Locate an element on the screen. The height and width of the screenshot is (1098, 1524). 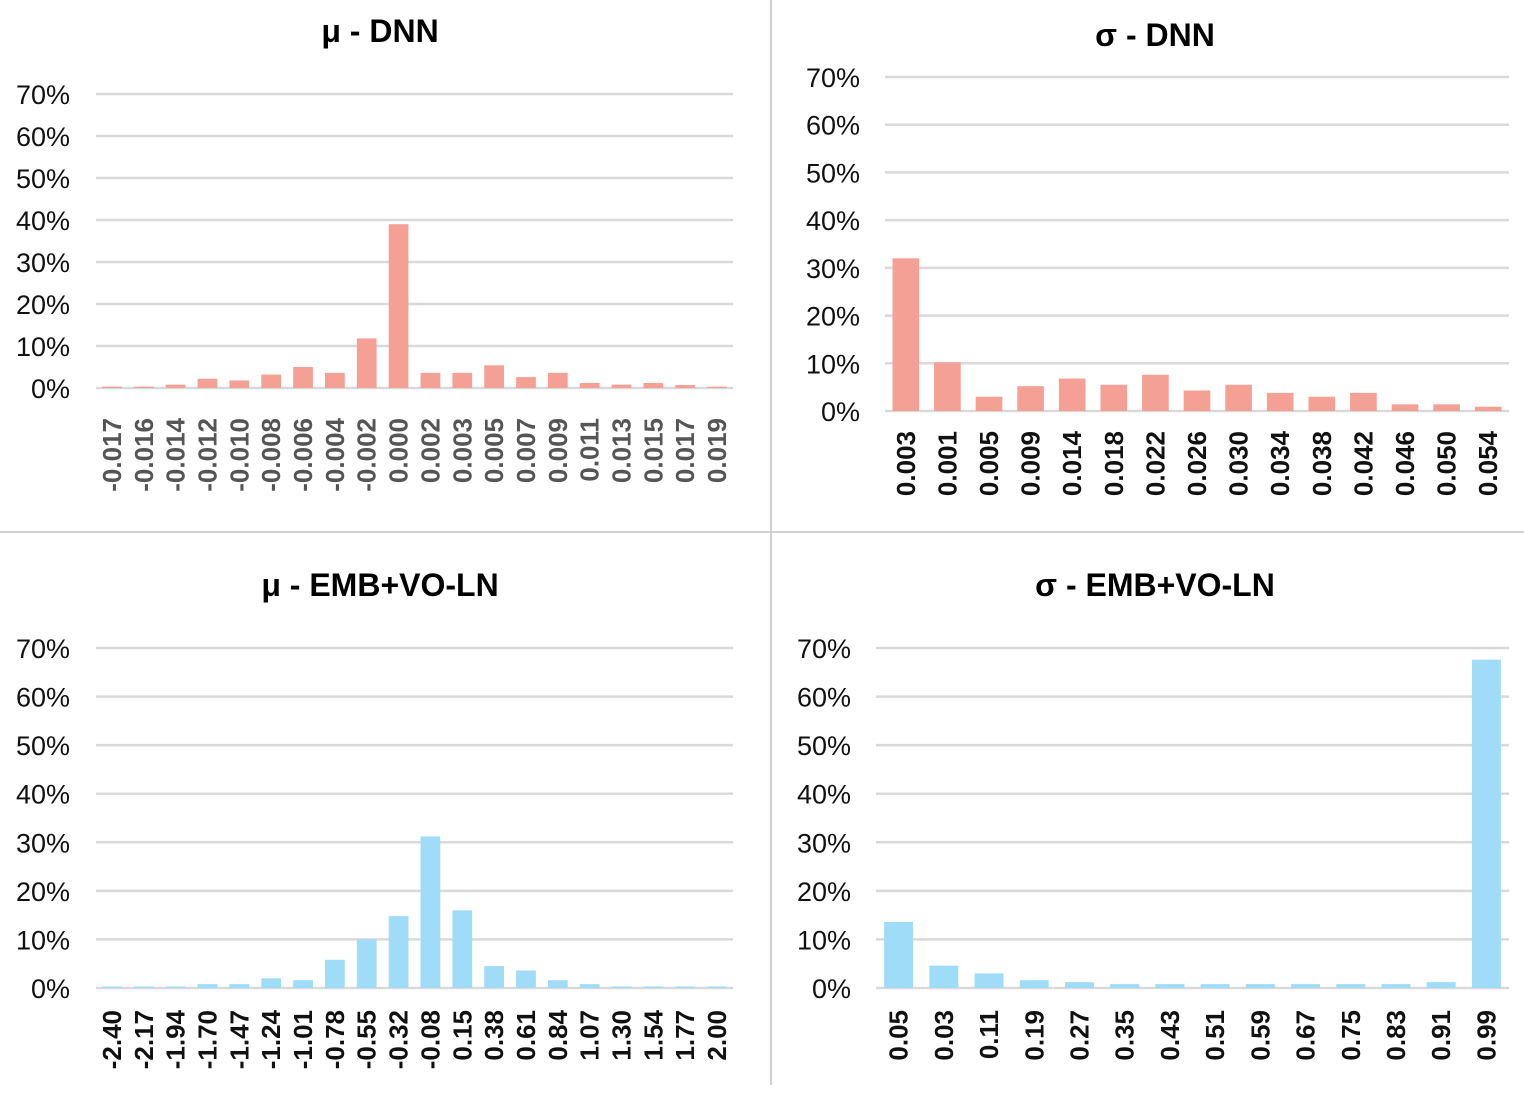
x-tick-label: 0.27 is located at coordinates (1079, 1035).